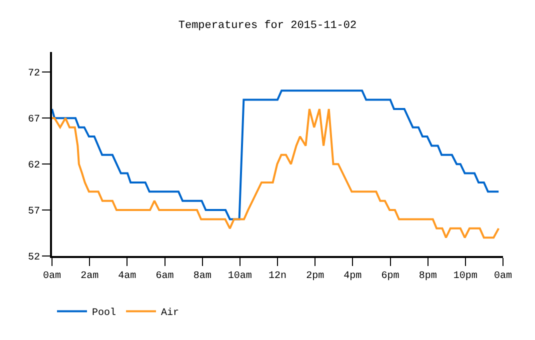 The height and width of the screenshot is (340, 535). I want to click on chart-title: Temperatures for 2015-11-02, so click(267, 26).